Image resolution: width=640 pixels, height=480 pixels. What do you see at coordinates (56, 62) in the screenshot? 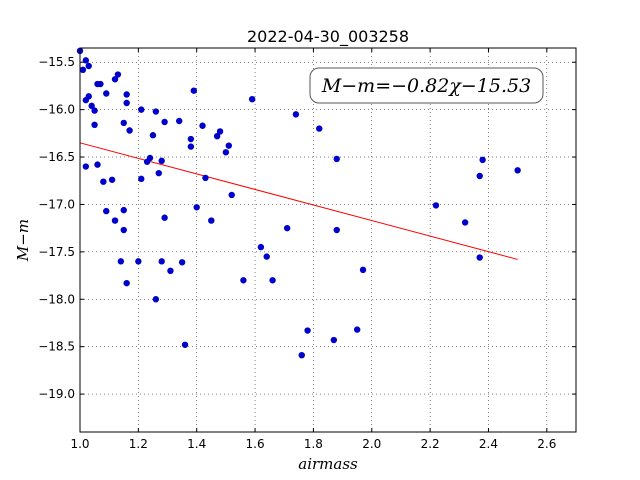
I see `y-tick-label: −15.5` at bounding box center [56, 62].